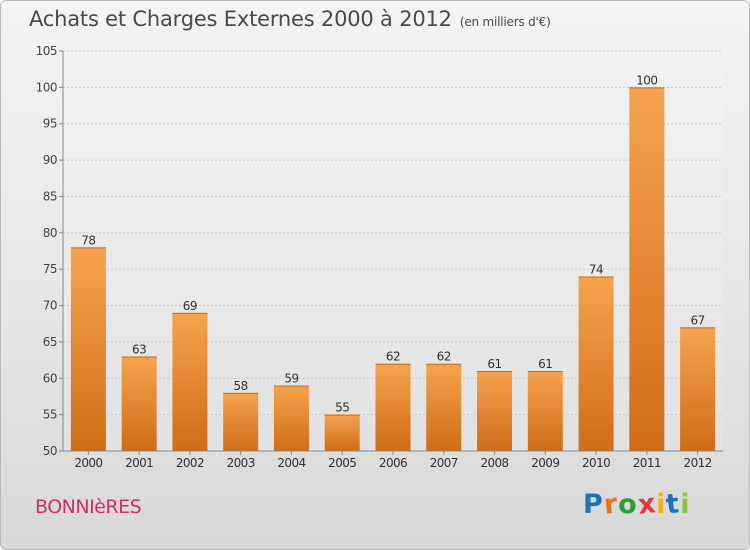  Describe the element at coordinates (495, 411) in the screenshot. I see `bar-2008` at that location.